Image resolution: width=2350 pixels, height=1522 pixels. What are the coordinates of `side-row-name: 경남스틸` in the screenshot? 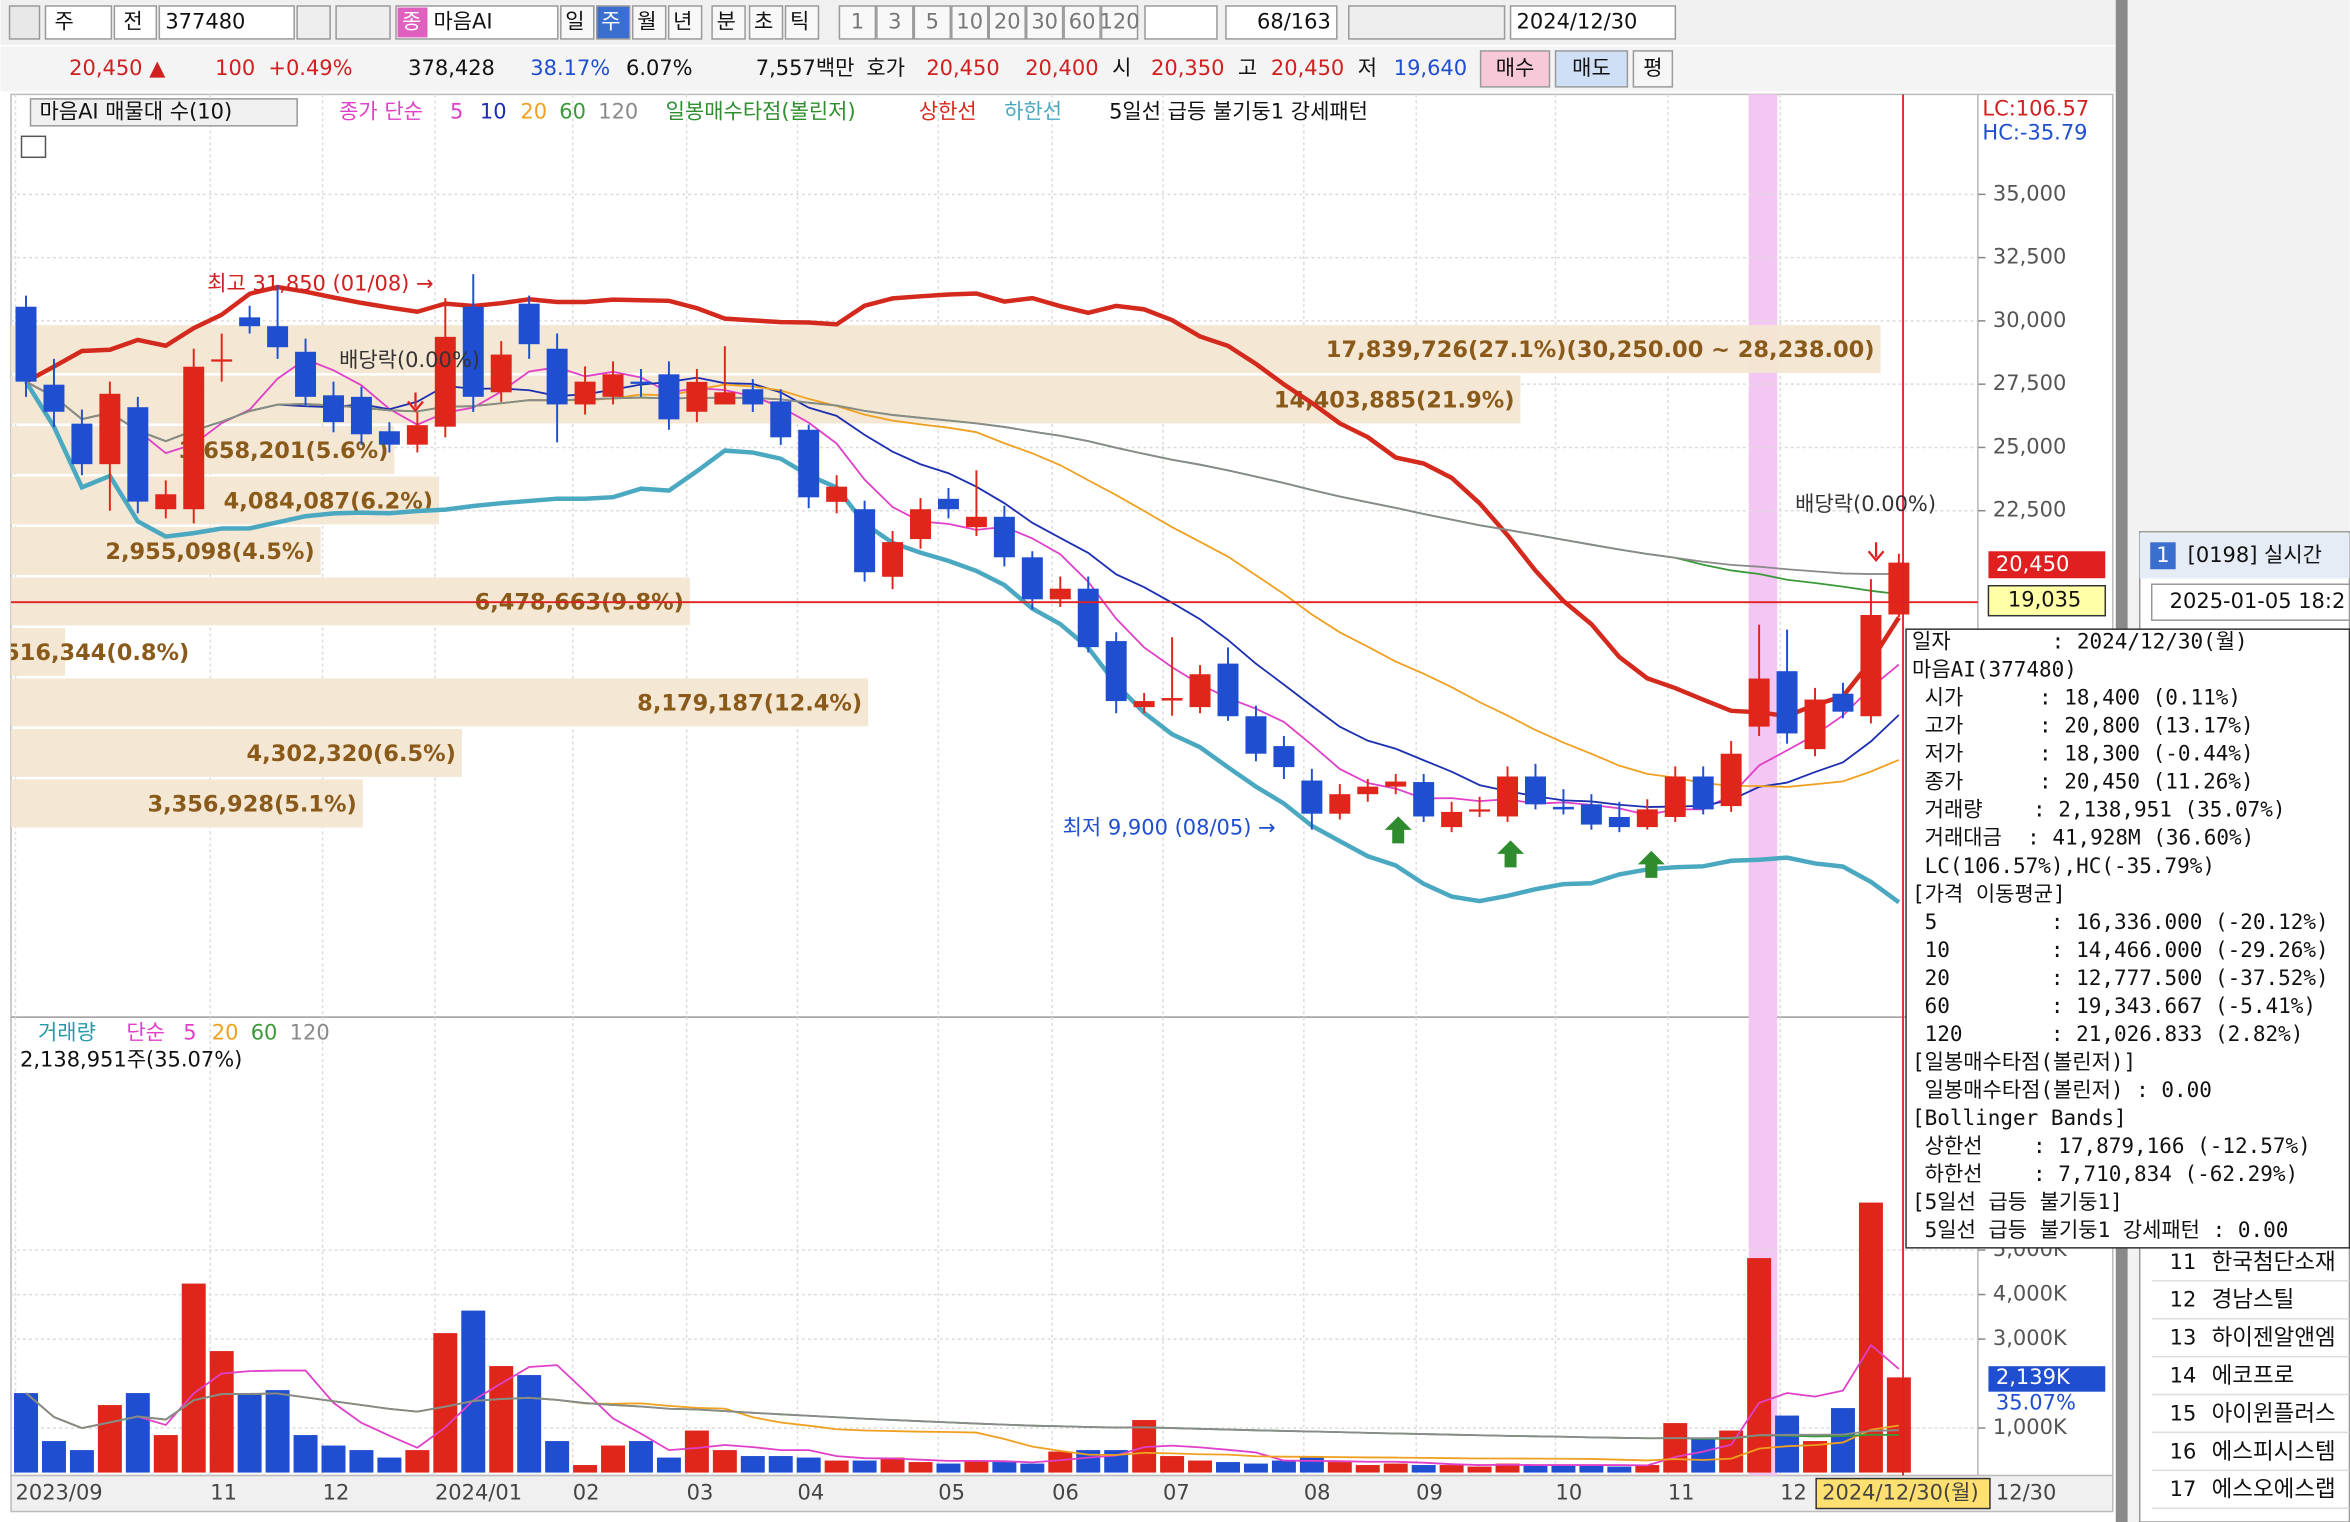 It's located at (2253, 1300).